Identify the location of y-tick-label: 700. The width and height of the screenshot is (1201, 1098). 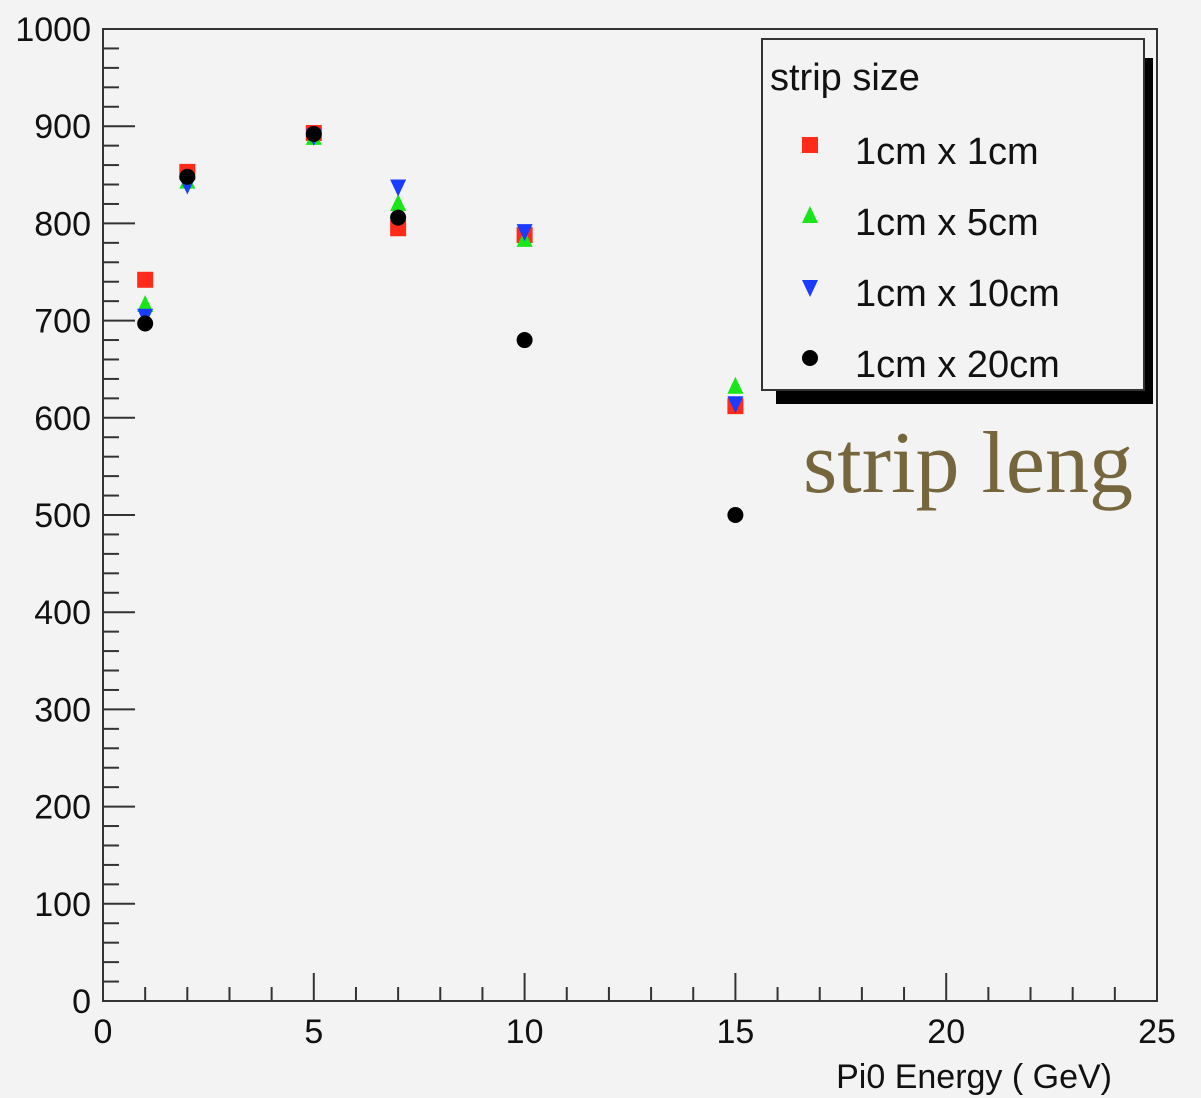
(62, 322).